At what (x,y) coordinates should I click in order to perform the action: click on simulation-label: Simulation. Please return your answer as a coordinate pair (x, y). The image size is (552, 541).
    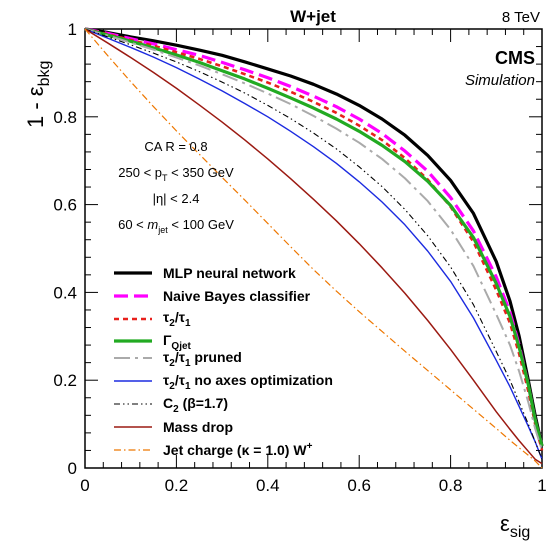
    Looking at the image, I should click on (500, 80).